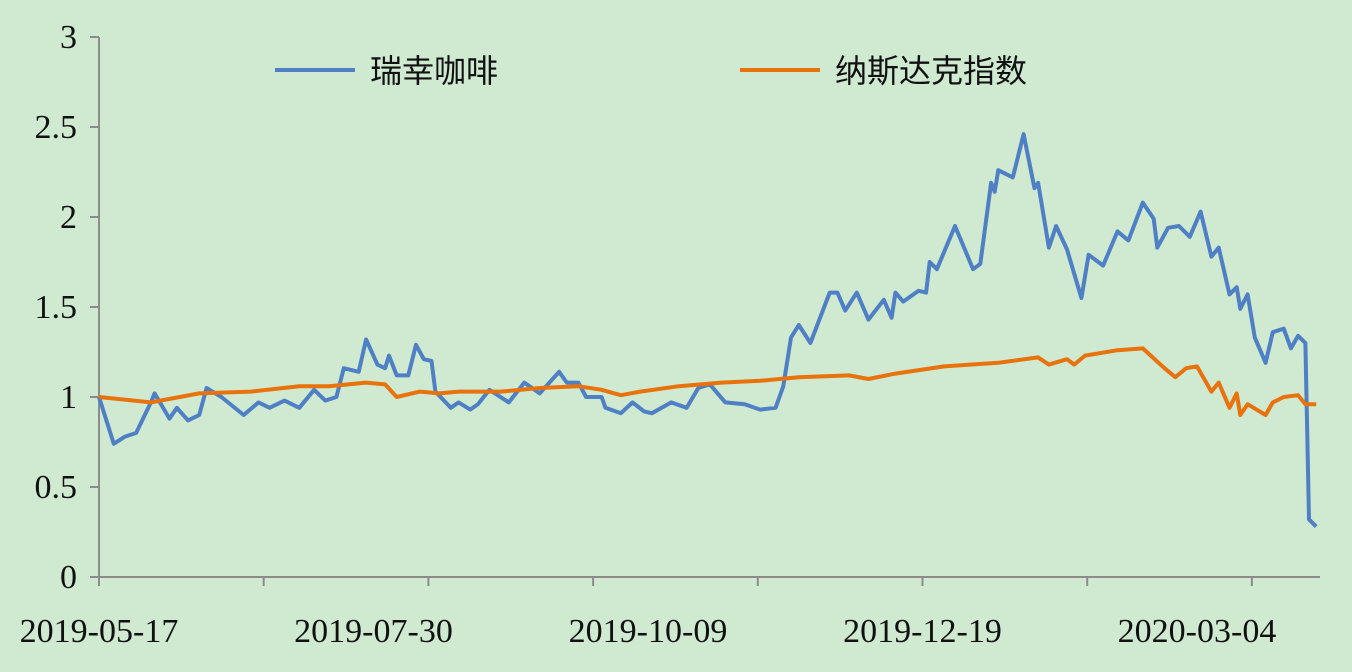  Describe the element at coordinates (1197, 631) in the screenshot. I see `x-tick-label: 2020-03-04` at that location.